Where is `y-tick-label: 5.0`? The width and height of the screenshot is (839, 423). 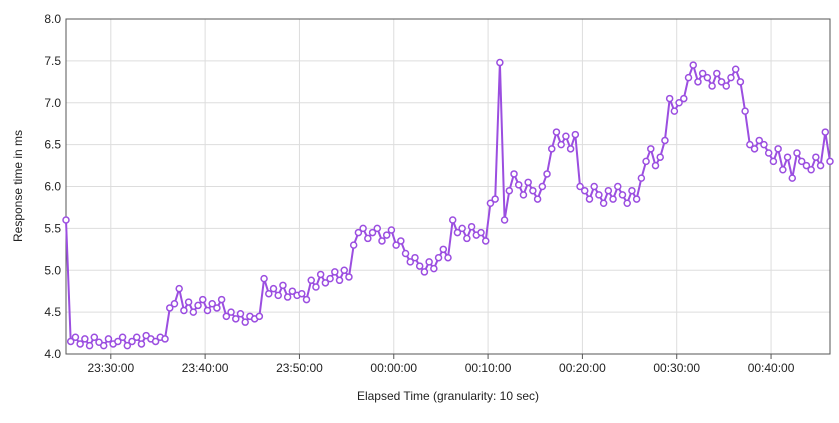 y-tick-label: 5.0 is located at coordinates (52, 270).